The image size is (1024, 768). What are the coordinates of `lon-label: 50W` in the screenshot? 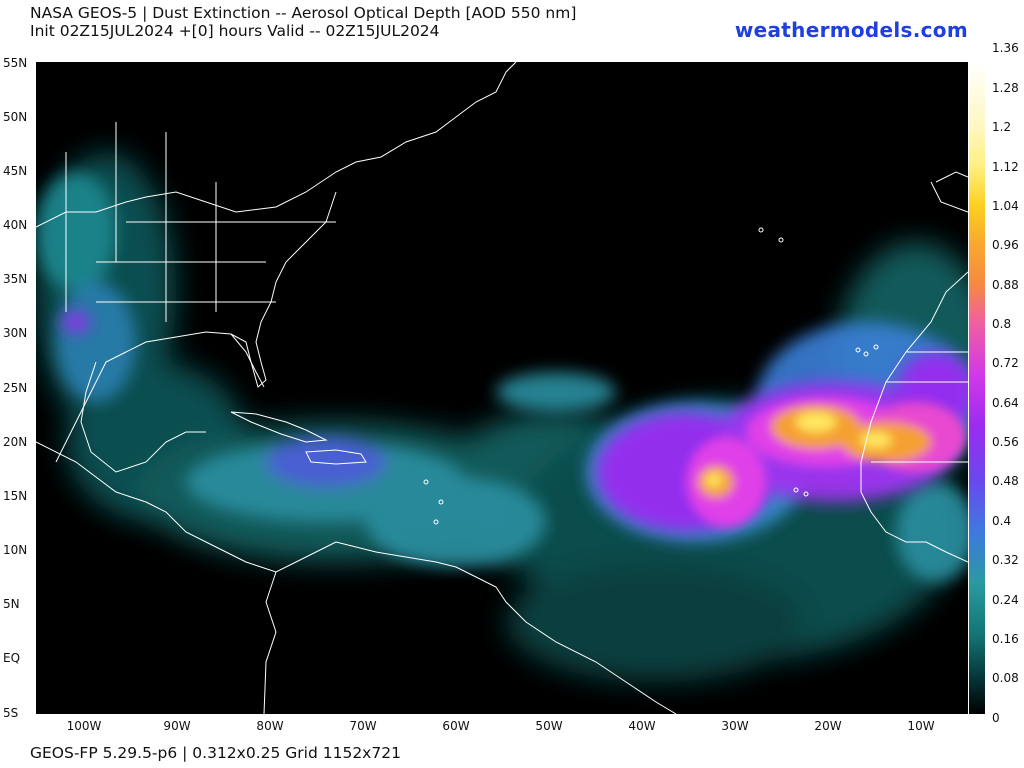 It's located at (549, 726).